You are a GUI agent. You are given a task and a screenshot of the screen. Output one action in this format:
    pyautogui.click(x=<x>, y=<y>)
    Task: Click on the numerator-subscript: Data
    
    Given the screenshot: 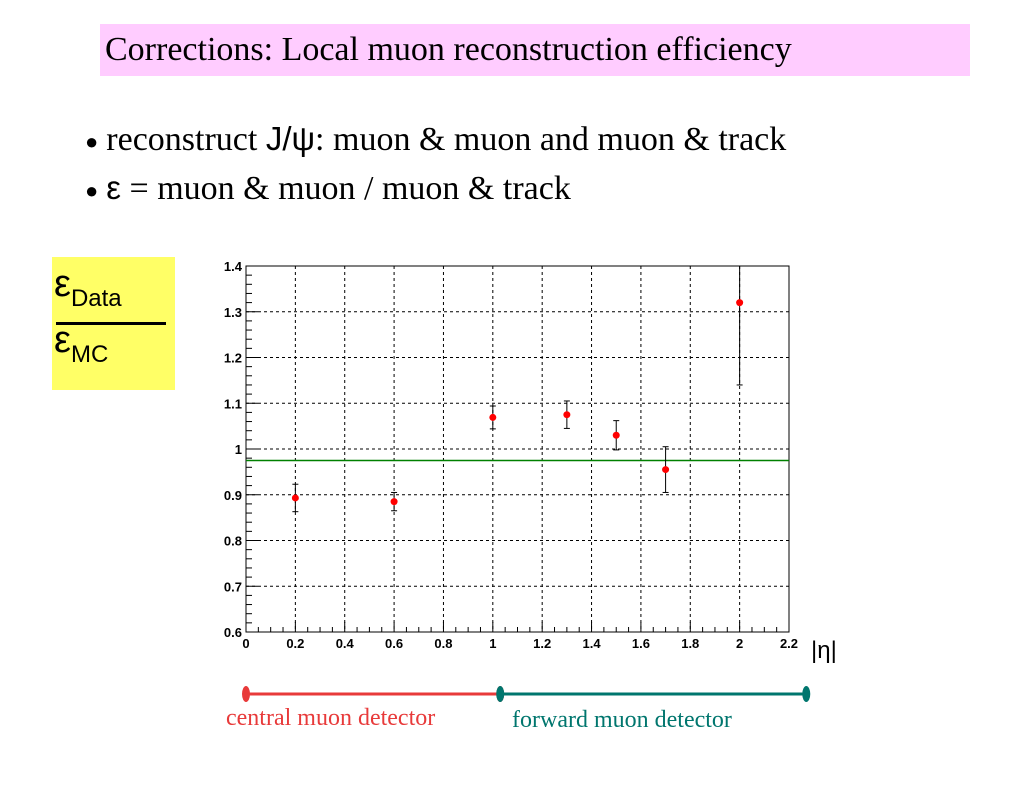 What is the action you would take?
    pyautogui.click(x=96, y=298)
    